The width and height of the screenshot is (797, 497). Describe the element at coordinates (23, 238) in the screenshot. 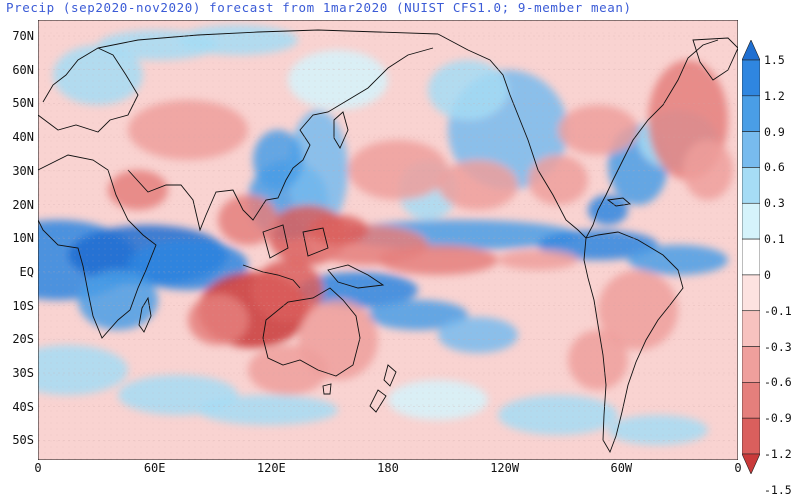

I see `lat-label: 10N` at that location.